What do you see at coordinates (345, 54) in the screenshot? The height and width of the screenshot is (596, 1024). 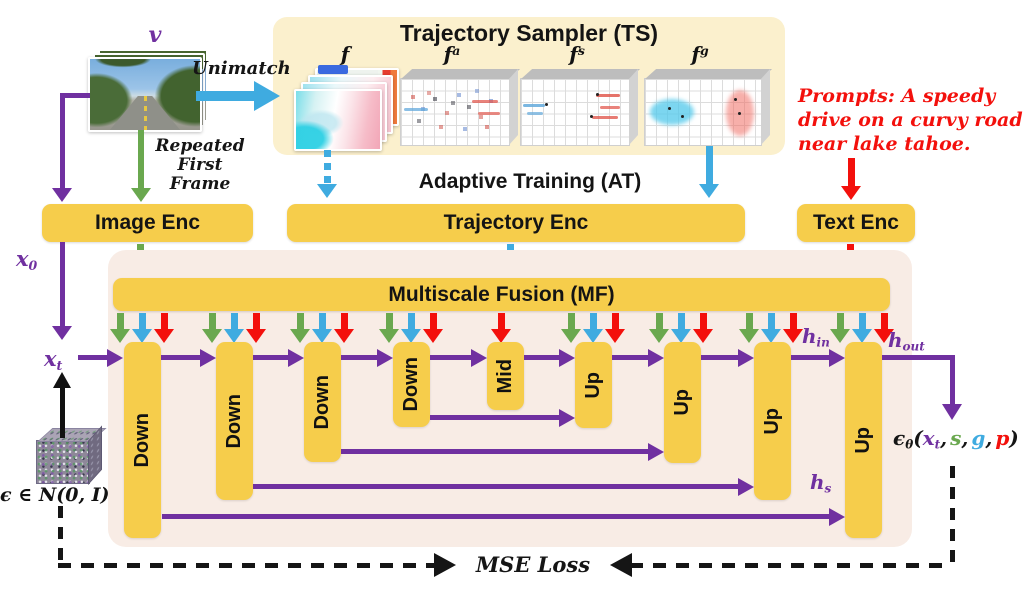 I see `flow-label-f: f` at bounding box center [345, 54].